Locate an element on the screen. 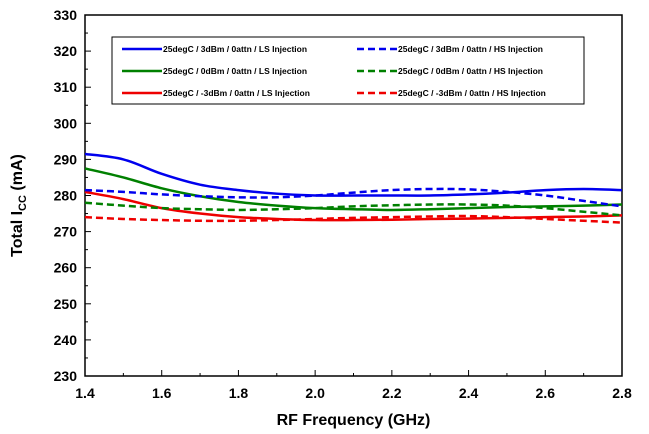 The image size is (649, 434). series-lines is located at coordinates (353, 188).